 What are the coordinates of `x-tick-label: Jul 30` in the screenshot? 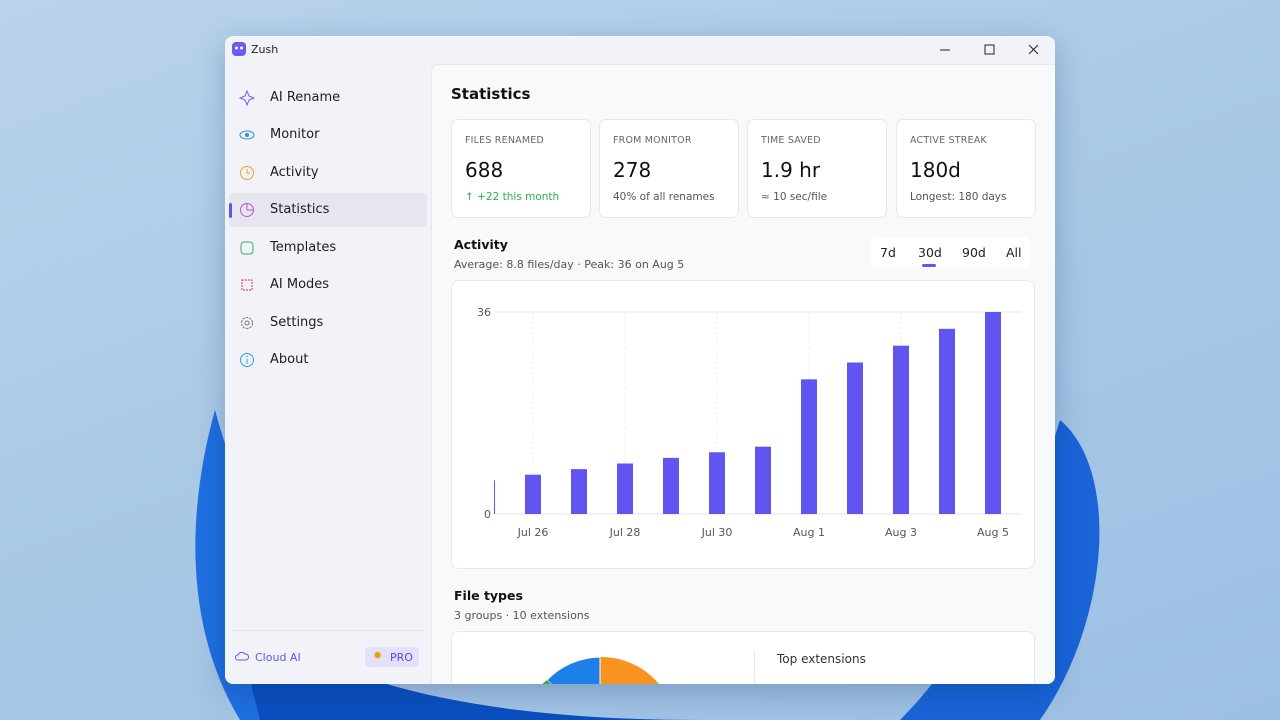 It's located at (717, 532).